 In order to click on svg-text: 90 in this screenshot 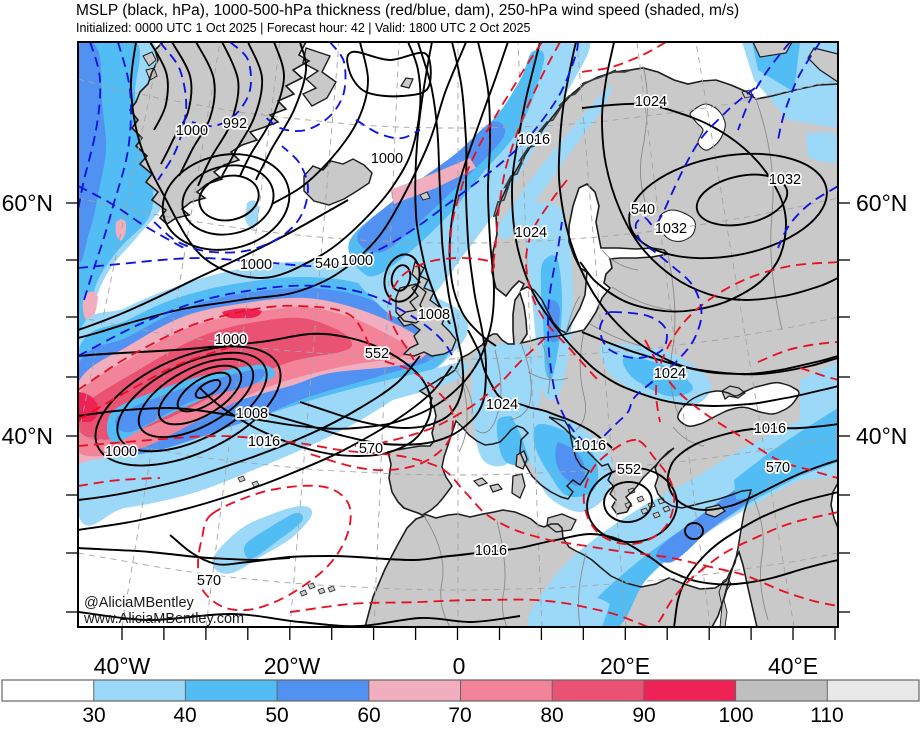, I will do `click(643, 715)`.